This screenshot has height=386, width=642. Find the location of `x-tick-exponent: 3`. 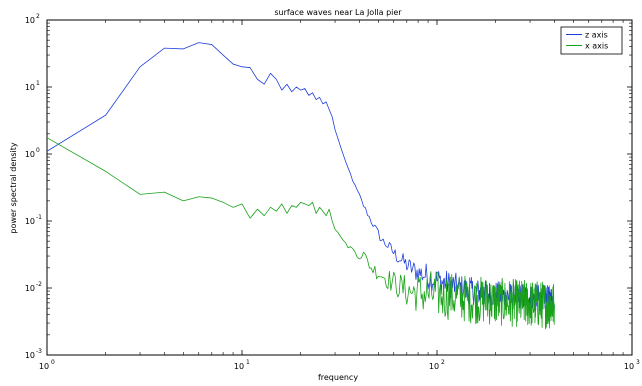

x-tick-exponent: 3 is located at coordinates (638, 362).